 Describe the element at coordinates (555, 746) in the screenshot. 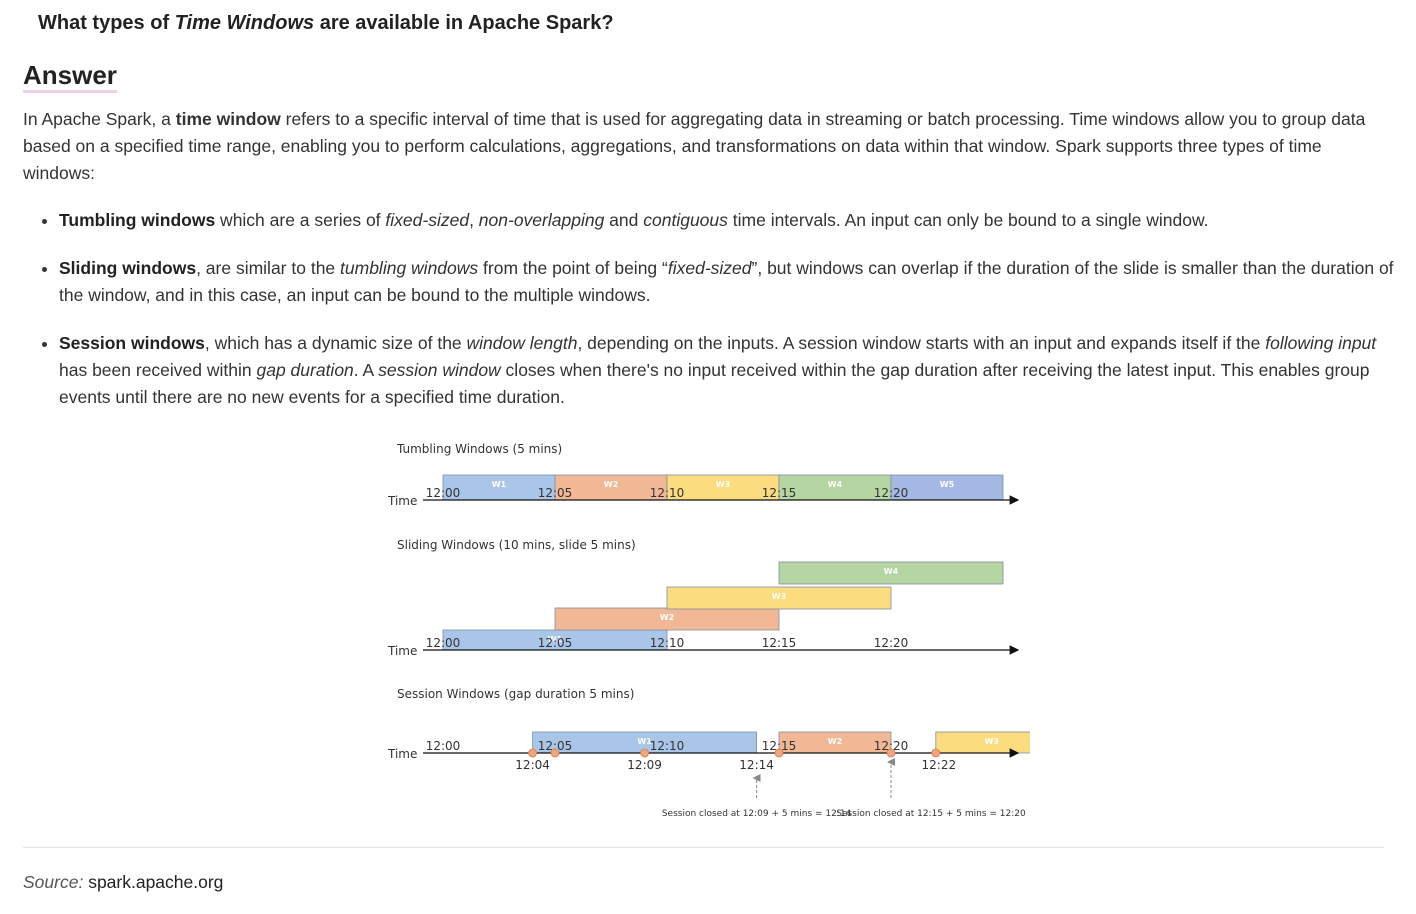

I see `session-tick-label: 12:05` at that location.